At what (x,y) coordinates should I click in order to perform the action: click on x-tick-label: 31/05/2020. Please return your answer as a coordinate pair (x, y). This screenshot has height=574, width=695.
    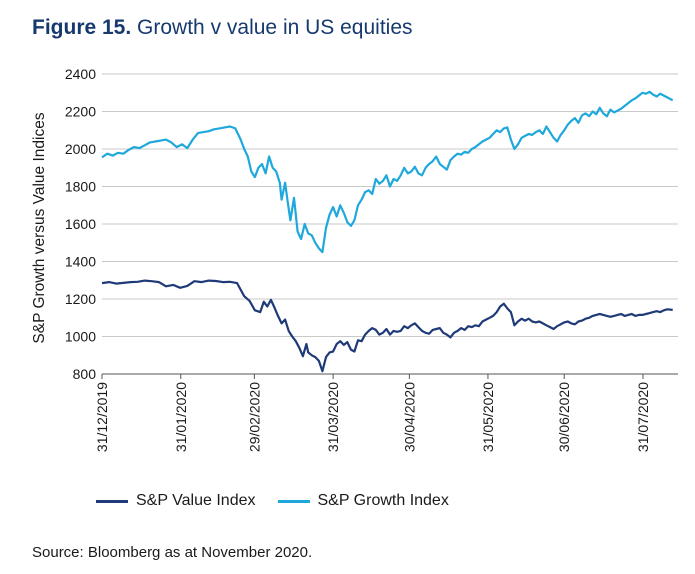
    Looking at the image, I should click on (488, 417).